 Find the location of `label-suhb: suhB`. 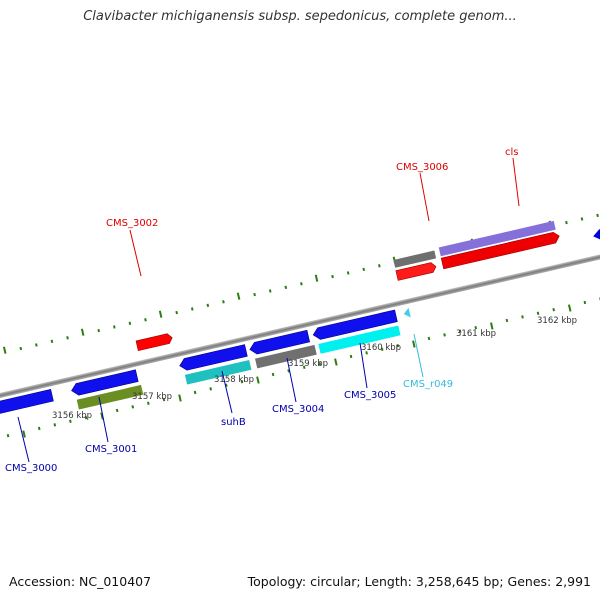

label-suhb: suhB is located at coordinates (233, 422).